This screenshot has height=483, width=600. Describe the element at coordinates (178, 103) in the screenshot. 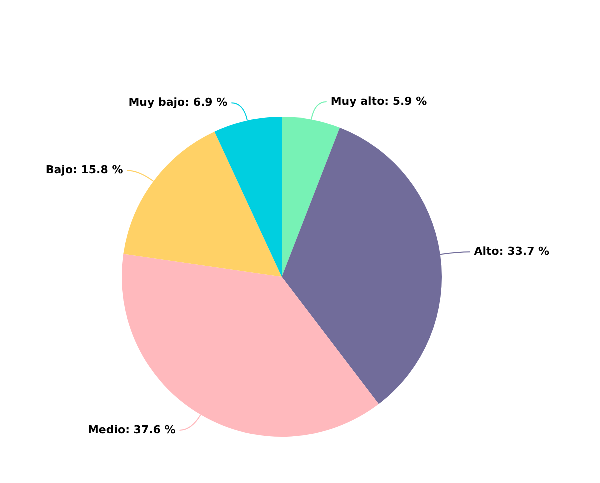

I see `slice-label: Muy bajo: 6.9 %` at that location.